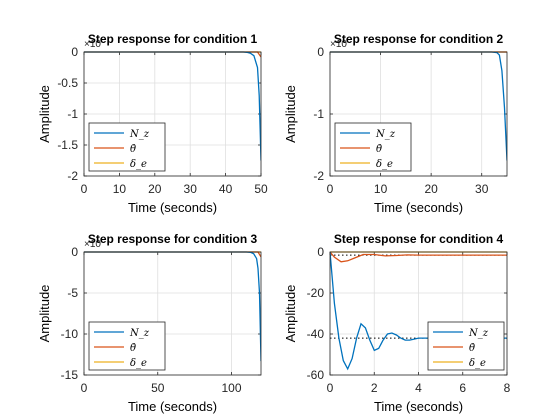  I want to click on subplot-title: Step response for condition 4, so click(419, 239).